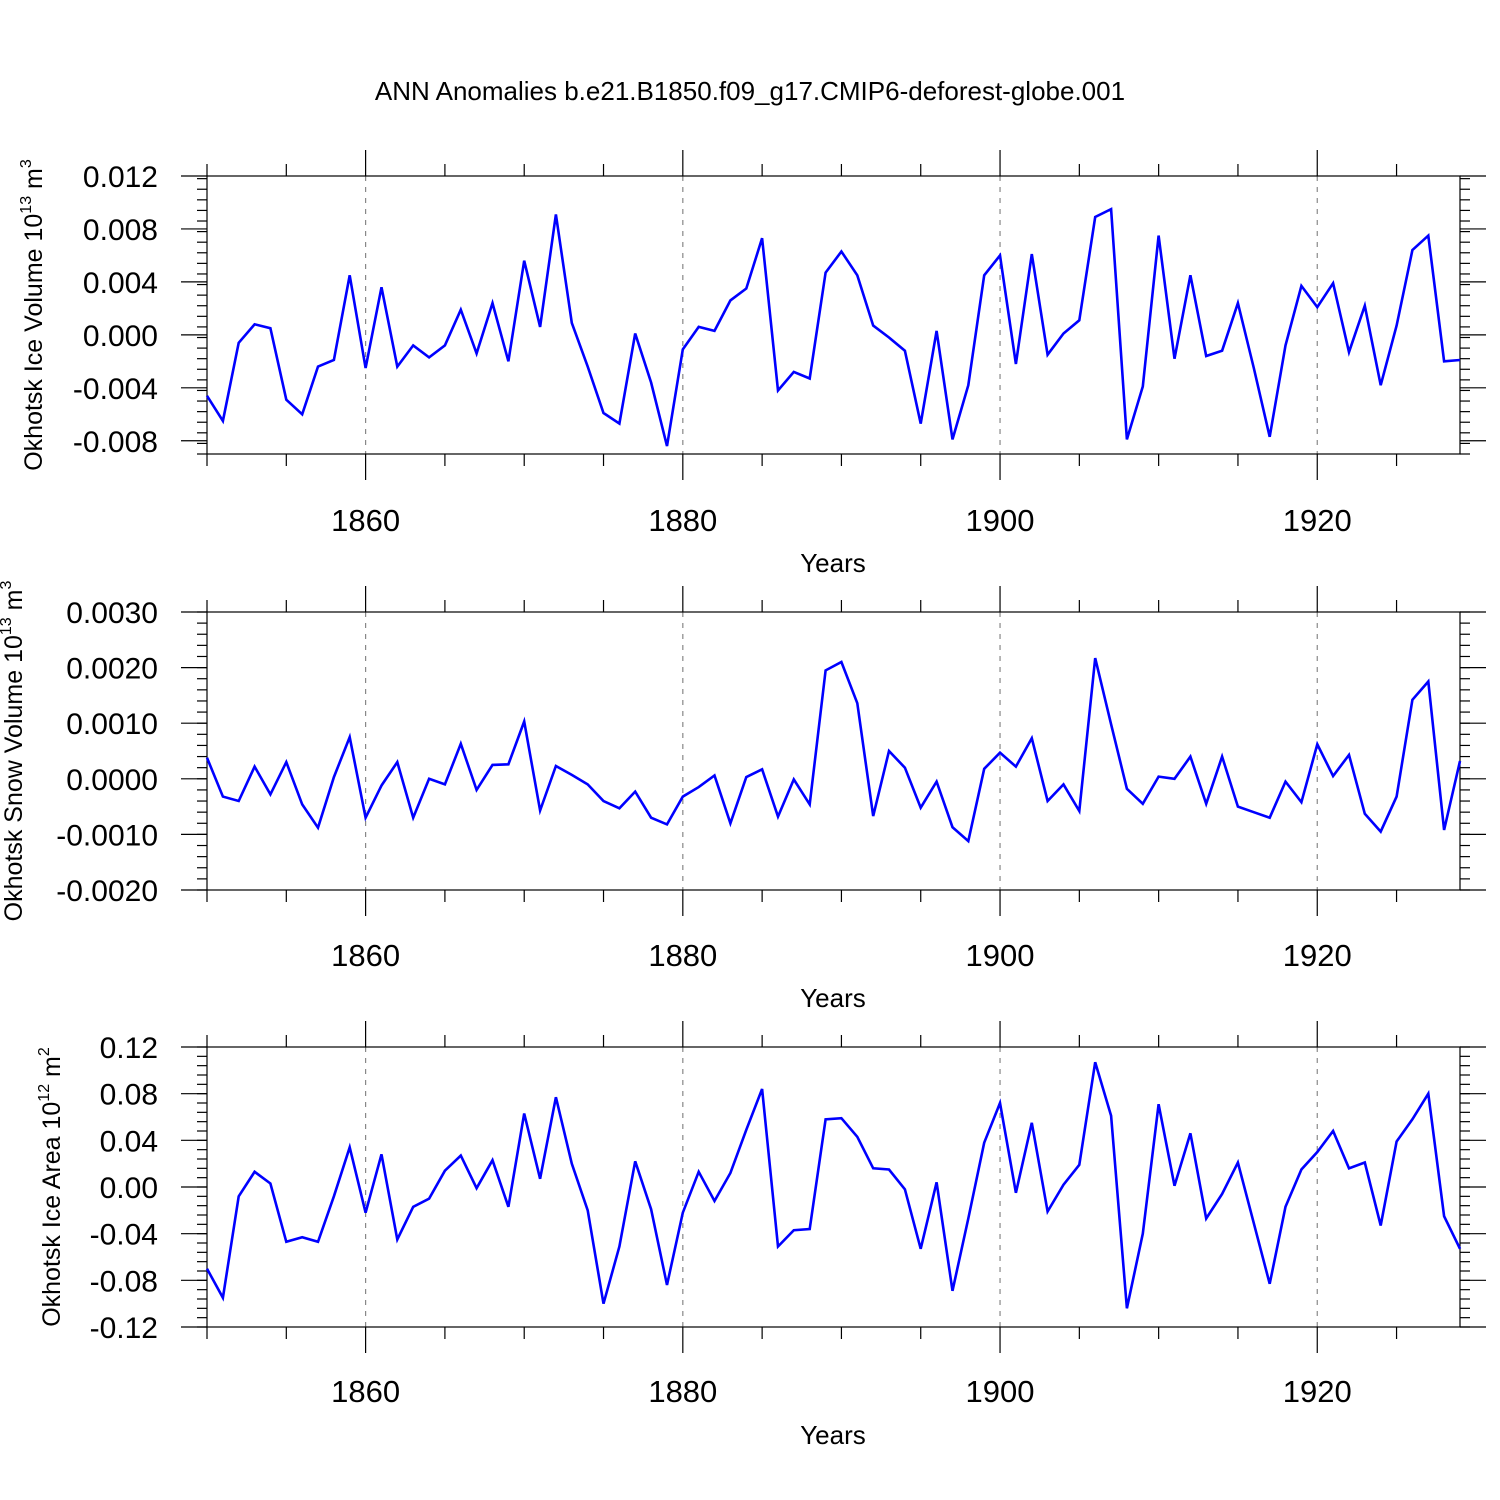  I want to click on y-axis-label: Okhotsk Snow Volume 1013 m3, so click(14, 751).